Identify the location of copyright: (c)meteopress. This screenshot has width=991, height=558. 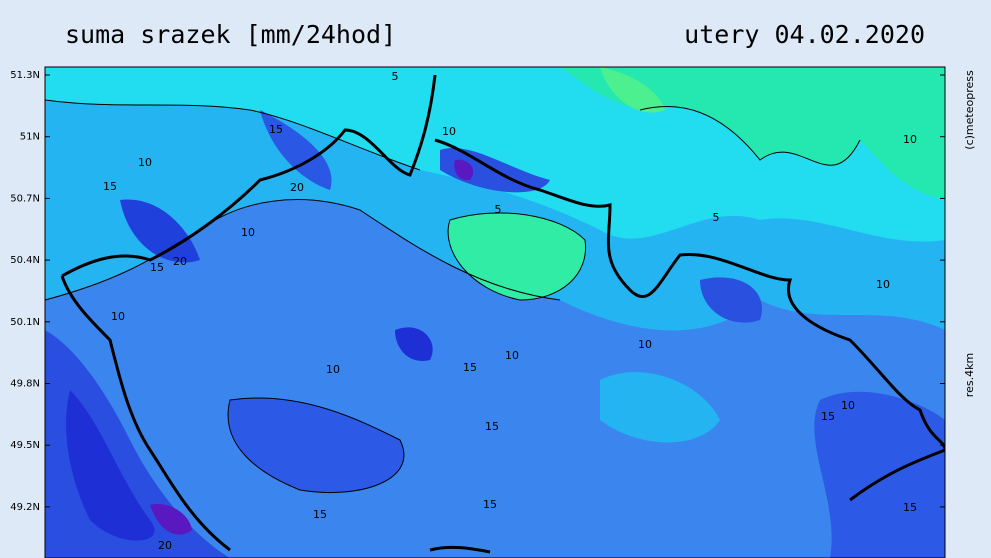
(969, 110).